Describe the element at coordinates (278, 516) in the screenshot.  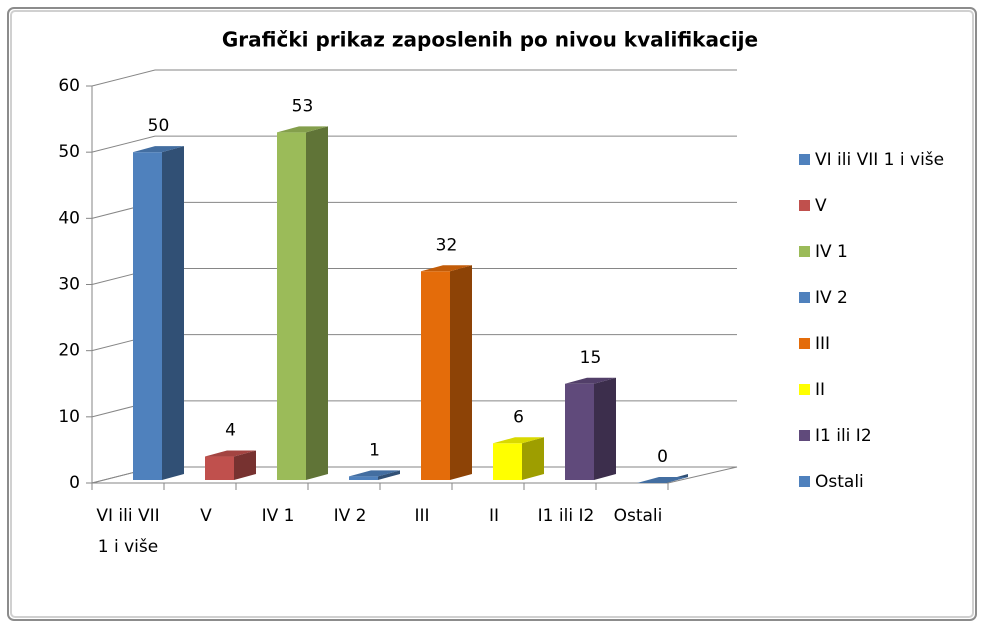
I see `x-tick-label: IV 1` at that location.